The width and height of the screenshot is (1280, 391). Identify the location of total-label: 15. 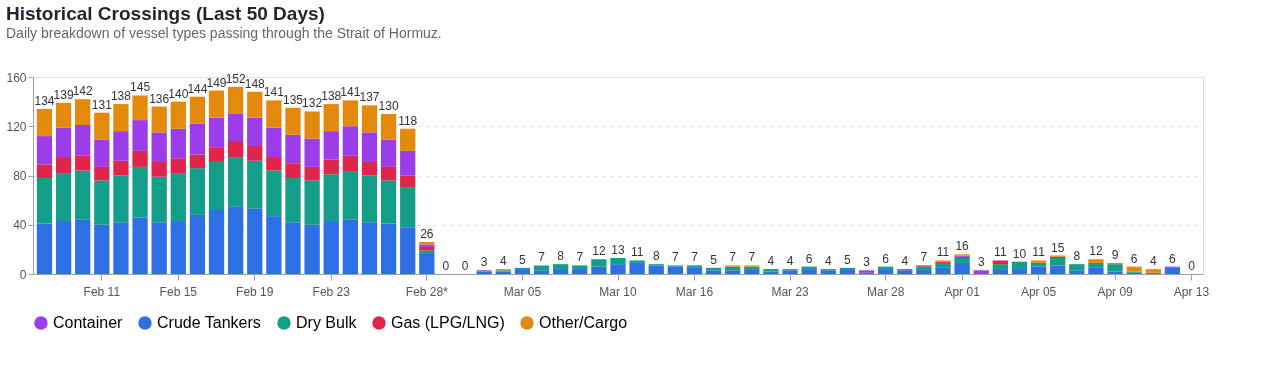
(1058, 247).